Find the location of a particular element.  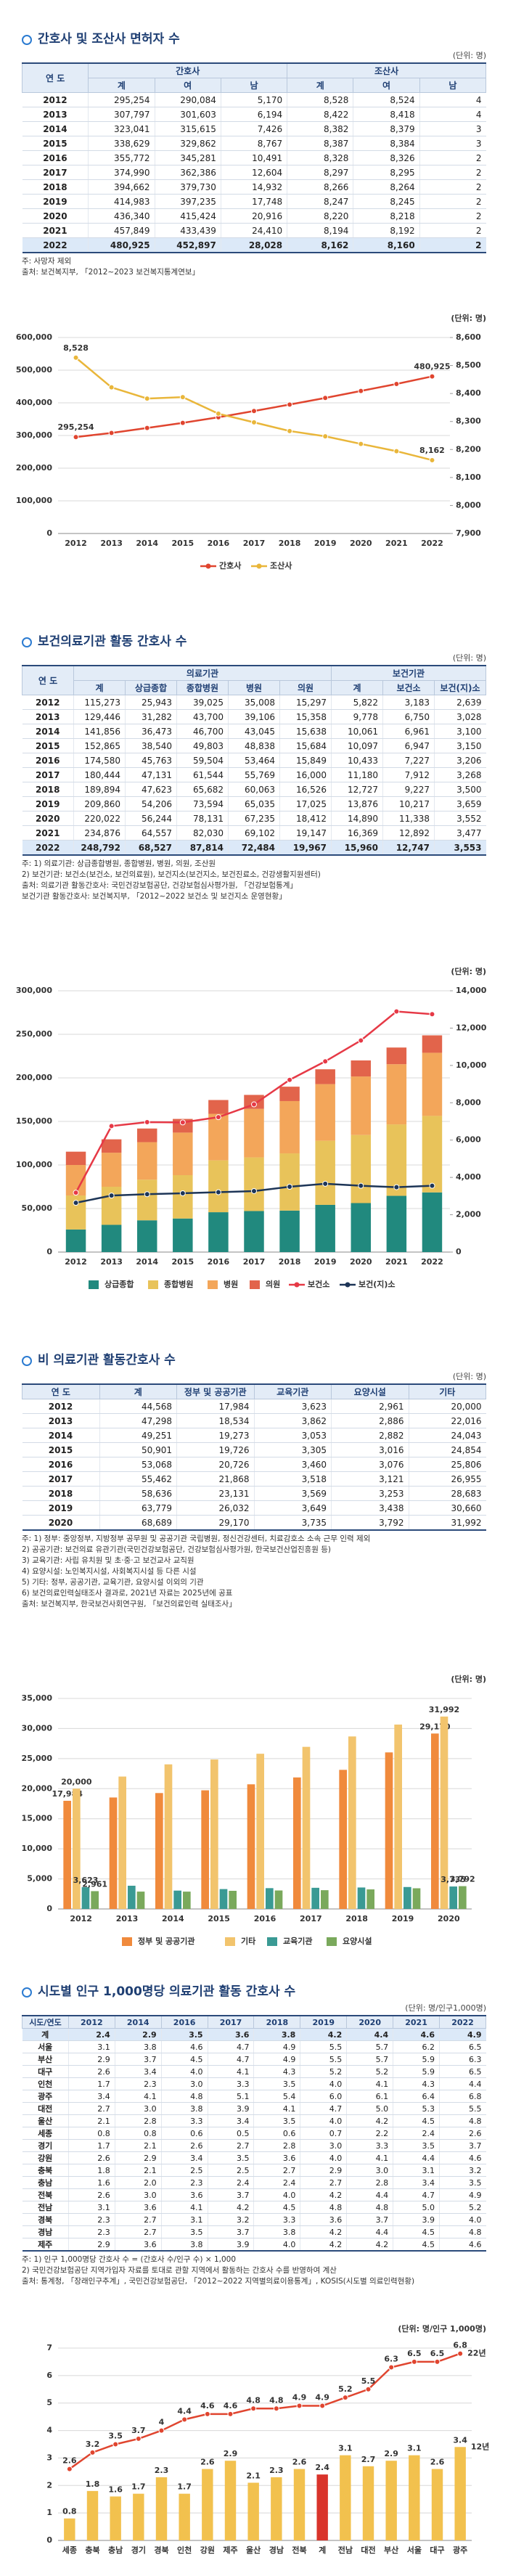

cell: 3,659 is located at coordinates (460, 804).